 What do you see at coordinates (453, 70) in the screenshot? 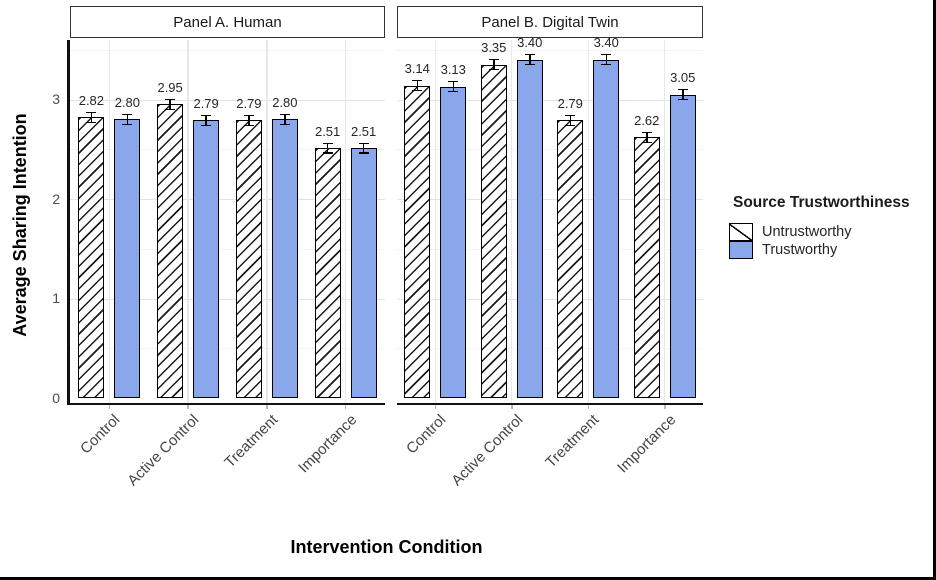
I see `bar-value-label: 3.13` at bounding box center [453, 70].